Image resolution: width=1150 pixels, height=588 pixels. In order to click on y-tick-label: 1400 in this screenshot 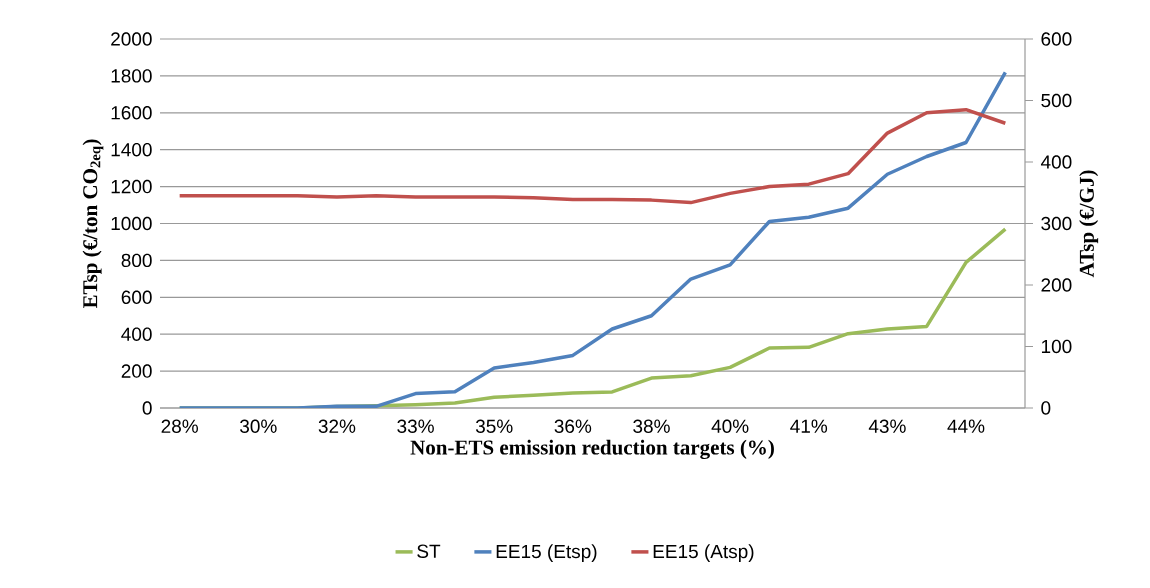, I will do `click(131, 149)`.